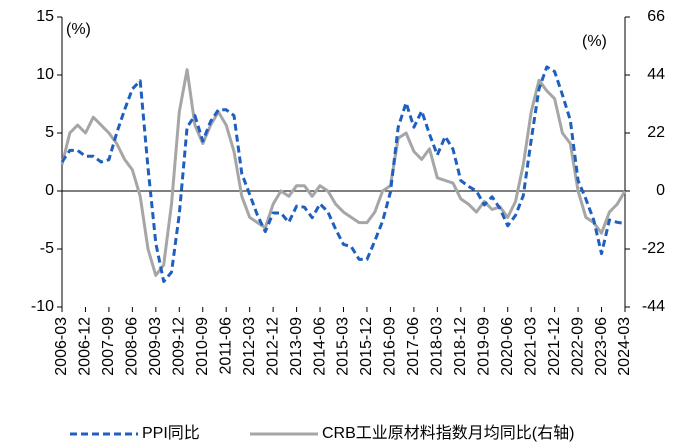 The width and height of the screenshot is (676, 448). Describe the element at coordinates (594, 41) in the screenshot. I see `y2-axis-label: (%)` at that location.